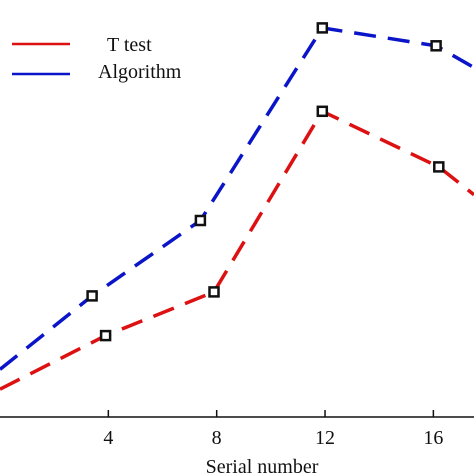 The image size is (474, 474). What do you see at coordinates (273, 429) in the screenshot?
I see `x-ticks: 4 8 12 16` at bounding box center [273, 429].